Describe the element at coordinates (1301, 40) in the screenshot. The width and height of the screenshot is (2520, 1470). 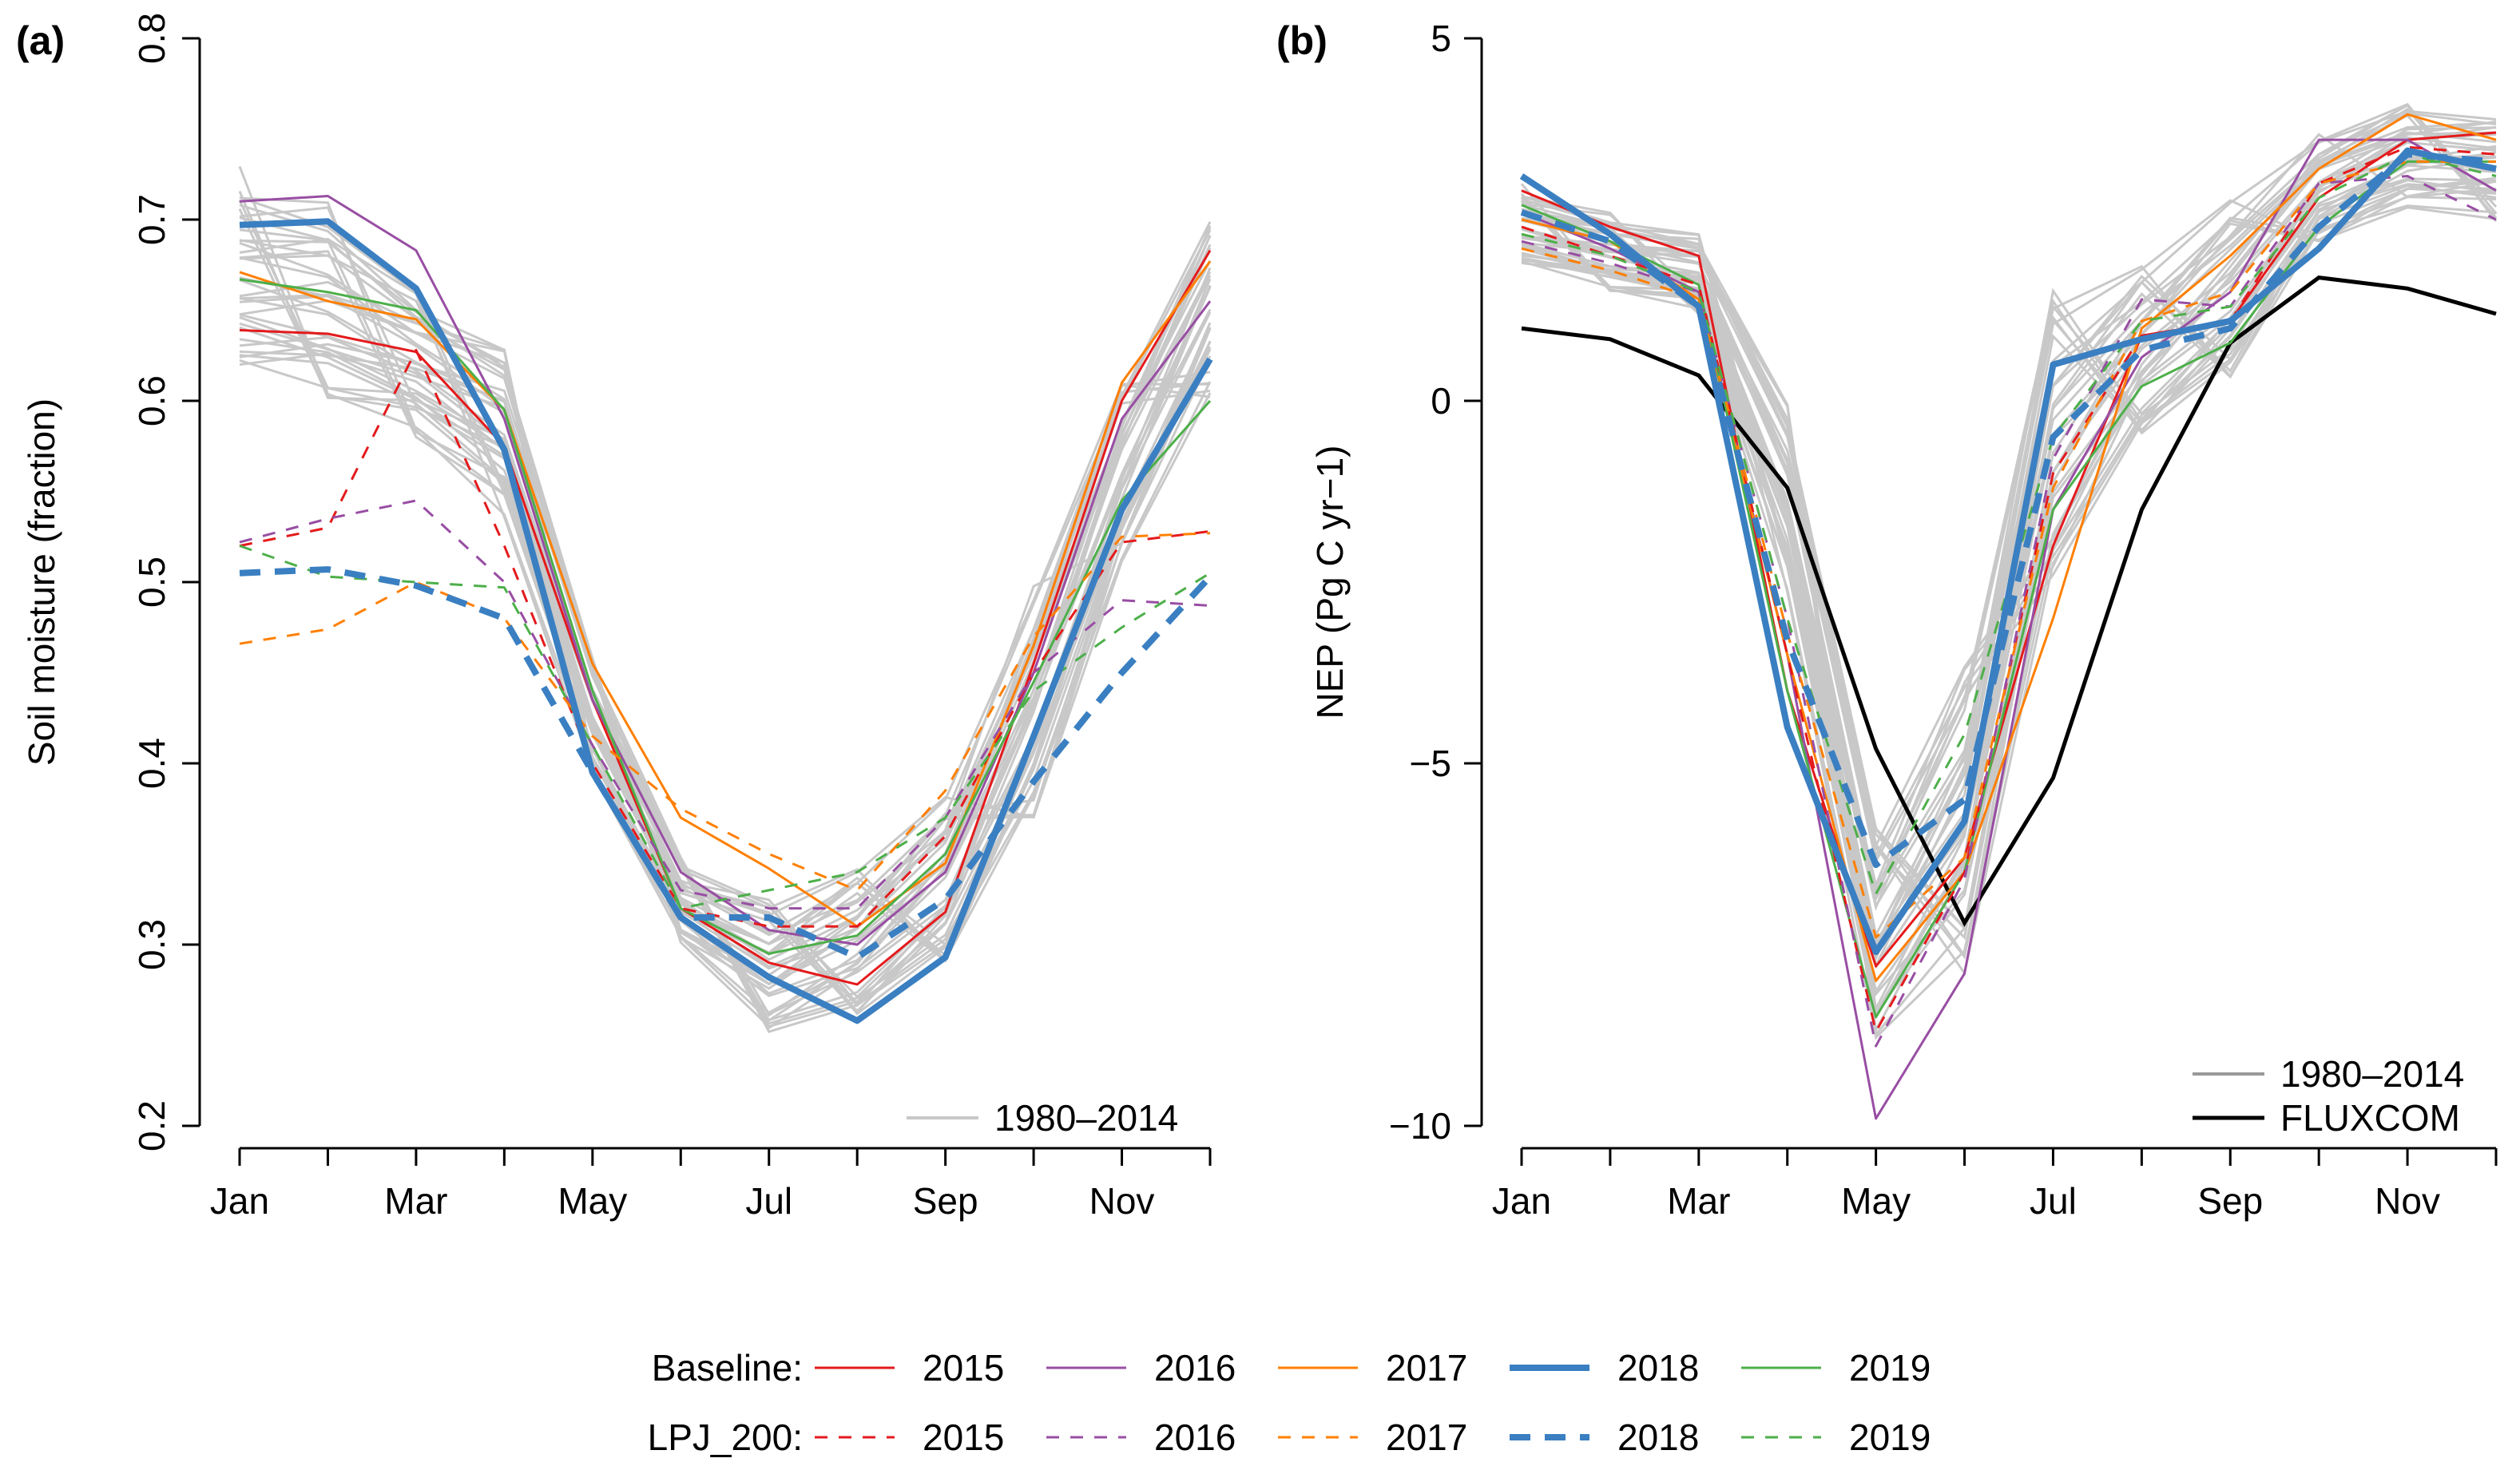
I see `panel-label: (b)` at that location.